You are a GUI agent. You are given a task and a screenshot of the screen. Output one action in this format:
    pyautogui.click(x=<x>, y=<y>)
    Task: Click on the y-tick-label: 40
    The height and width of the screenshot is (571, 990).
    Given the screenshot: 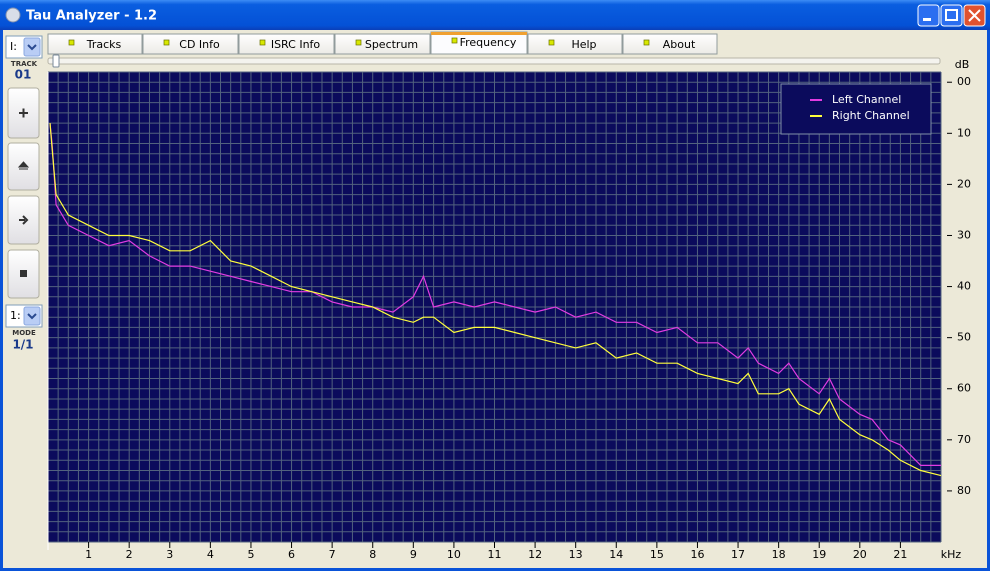 What is the action you would take?
    pyautogui.click(x=964, y=286)
    